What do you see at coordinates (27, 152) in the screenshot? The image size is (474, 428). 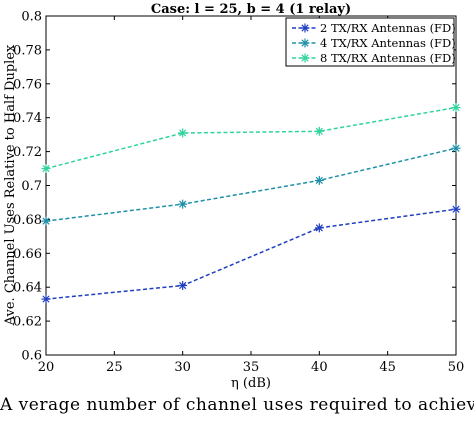 I see `y-tick-label: 0.72` at bounding box center [27, 152].